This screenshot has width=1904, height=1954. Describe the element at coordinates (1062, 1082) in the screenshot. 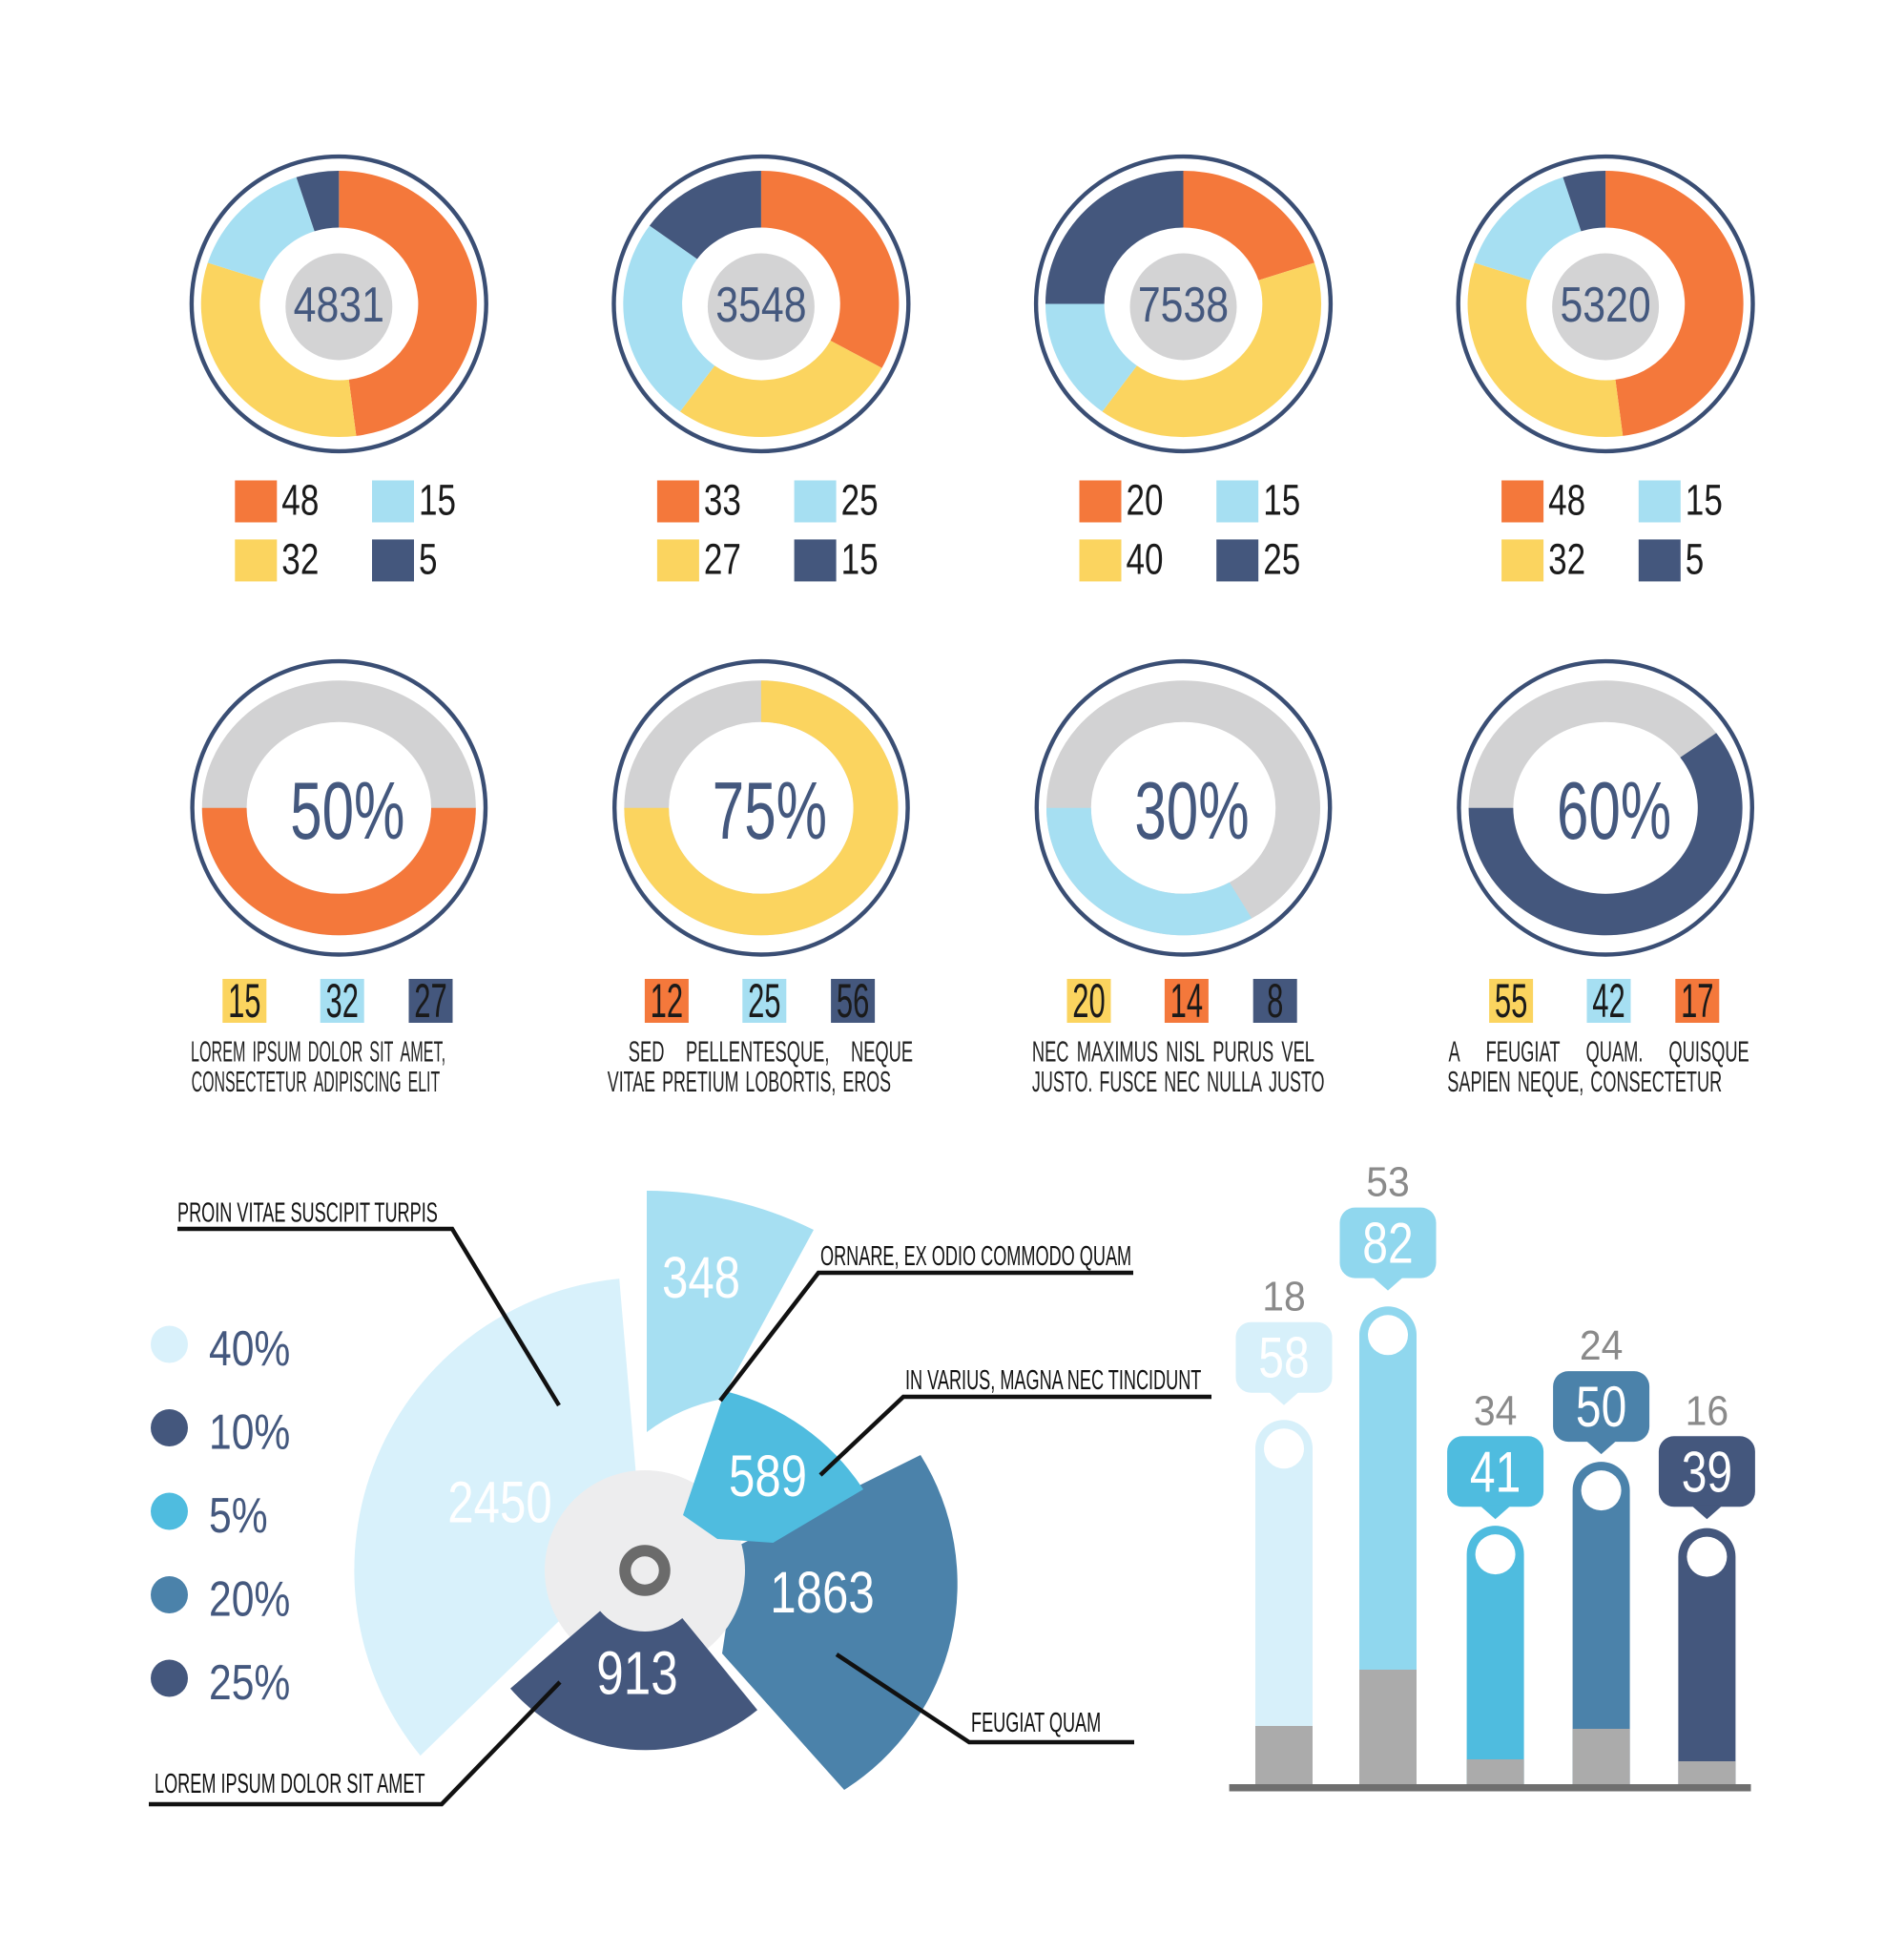

I see `svg-text: JUSTO.` at that location.